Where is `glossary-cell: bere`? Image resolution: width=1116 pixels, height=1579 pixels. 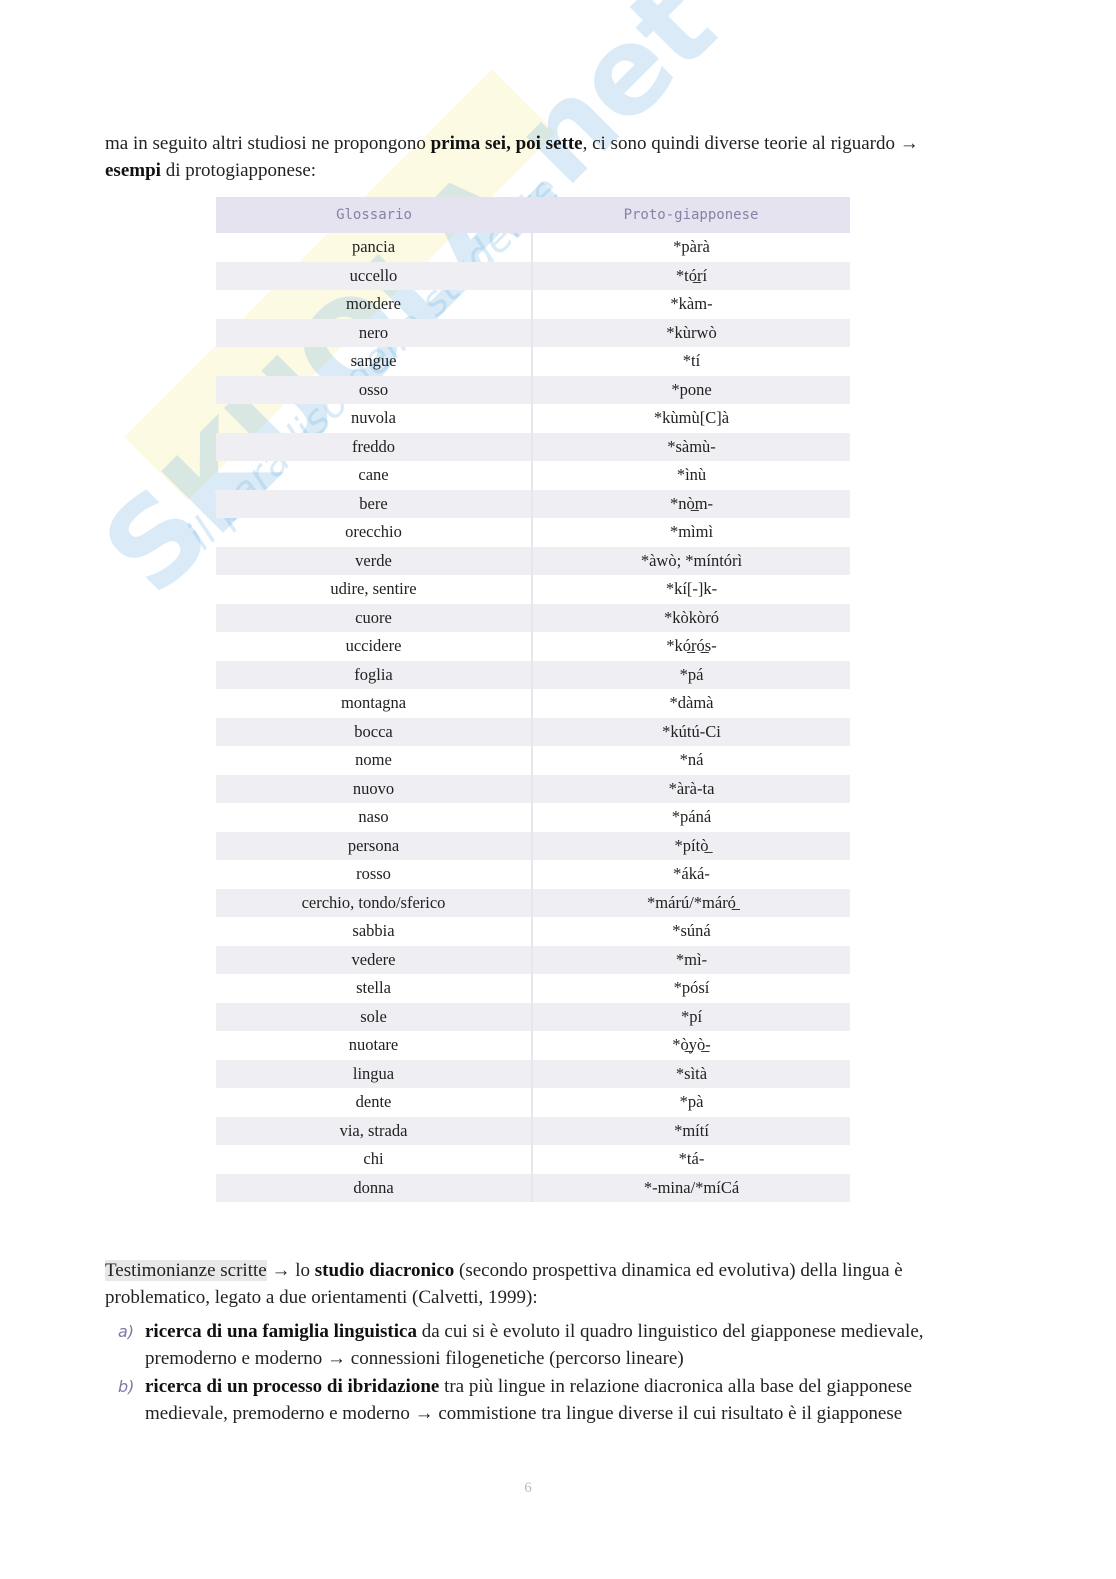 glossary-cell: bere is located at coordinates (374, 503).